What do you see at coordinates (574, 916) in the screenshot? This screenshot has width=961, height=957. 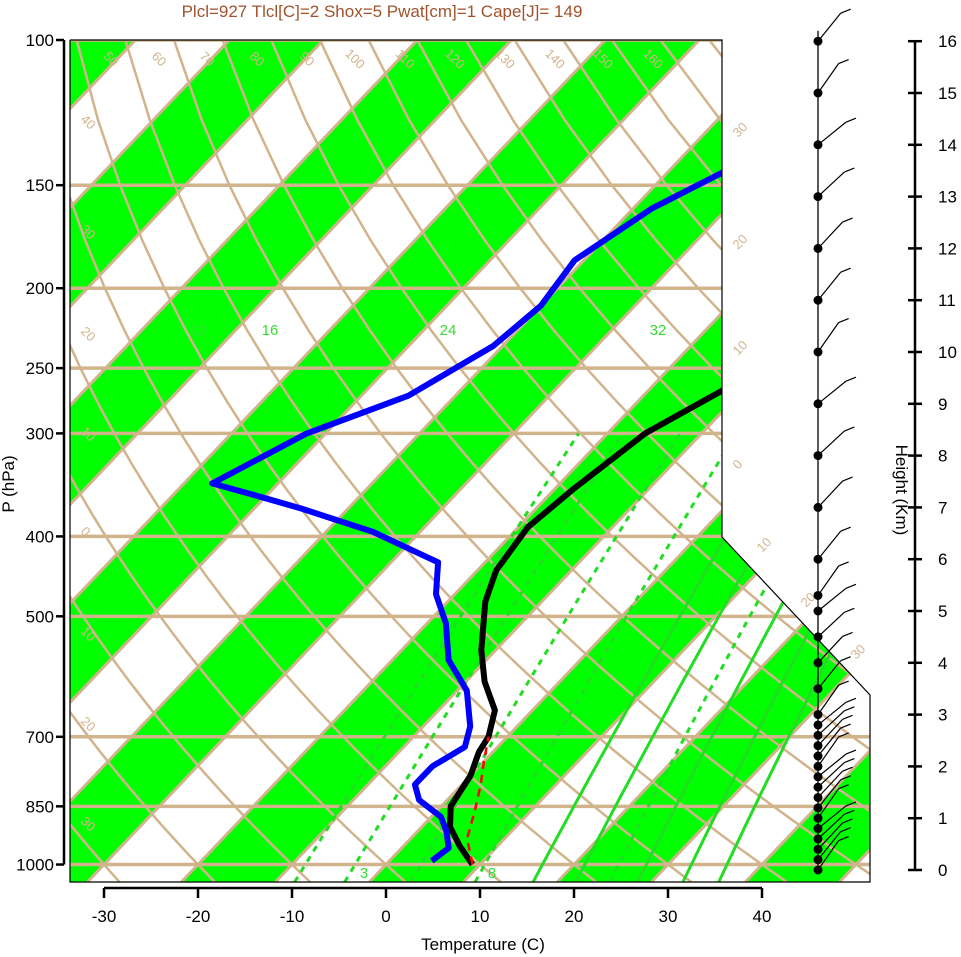 I see `x-tick-label: 20` at bounding box center [574, 916].